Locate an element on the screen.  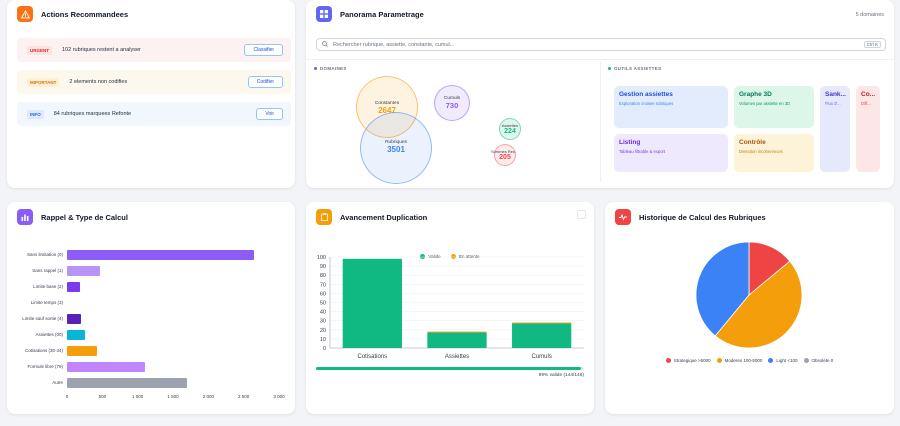
historique-pie-chart is located at coordinates (749, 295).